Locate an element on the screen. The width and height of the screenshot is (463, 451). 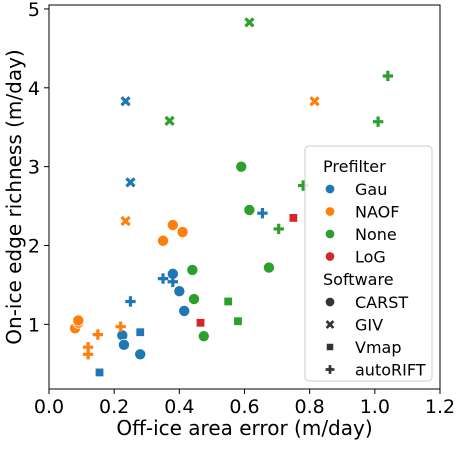
x-tick-label: 0.8 is located at coordinates (310, 407).